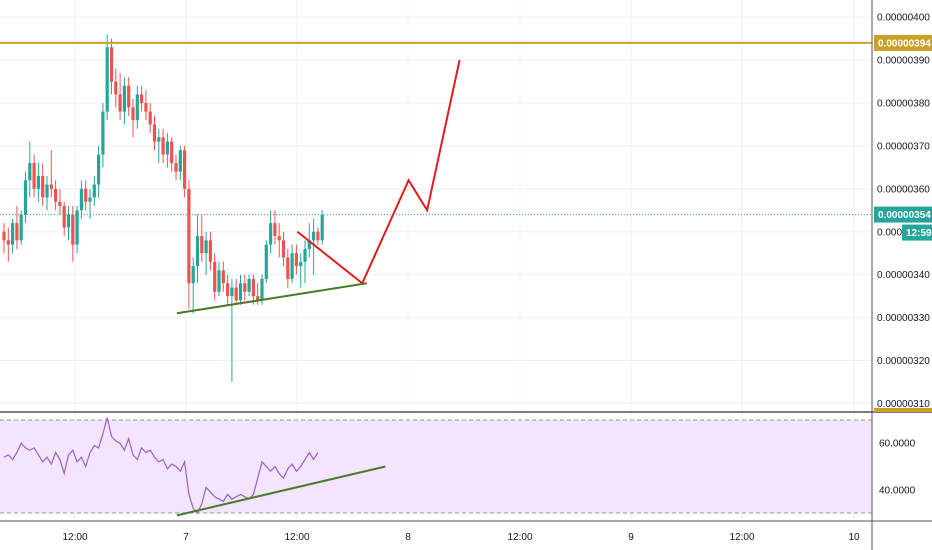 The width and height of the screenshot is (932, 550). What do you see at coordinates (903, 104) in the screenshot?
I see `price-tick-label: 0.00000380` at bounding box center [903, 104].